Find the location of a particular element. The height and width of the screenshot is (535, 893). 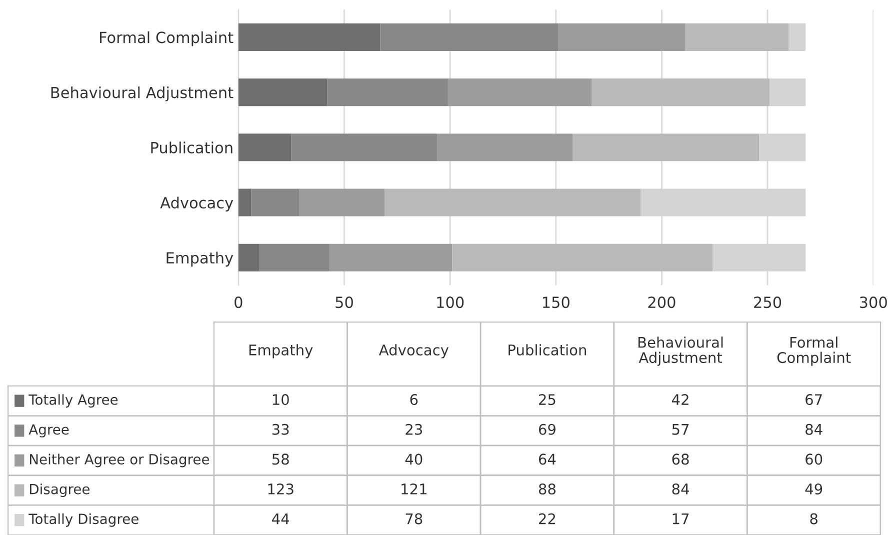

data-label: 57 is located at coordinates (680, 429).